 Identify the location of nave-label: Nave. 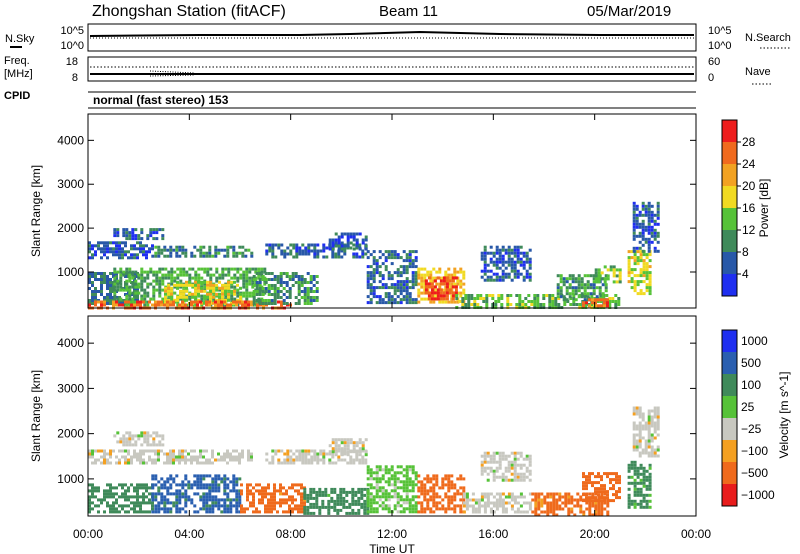
(758, 72).